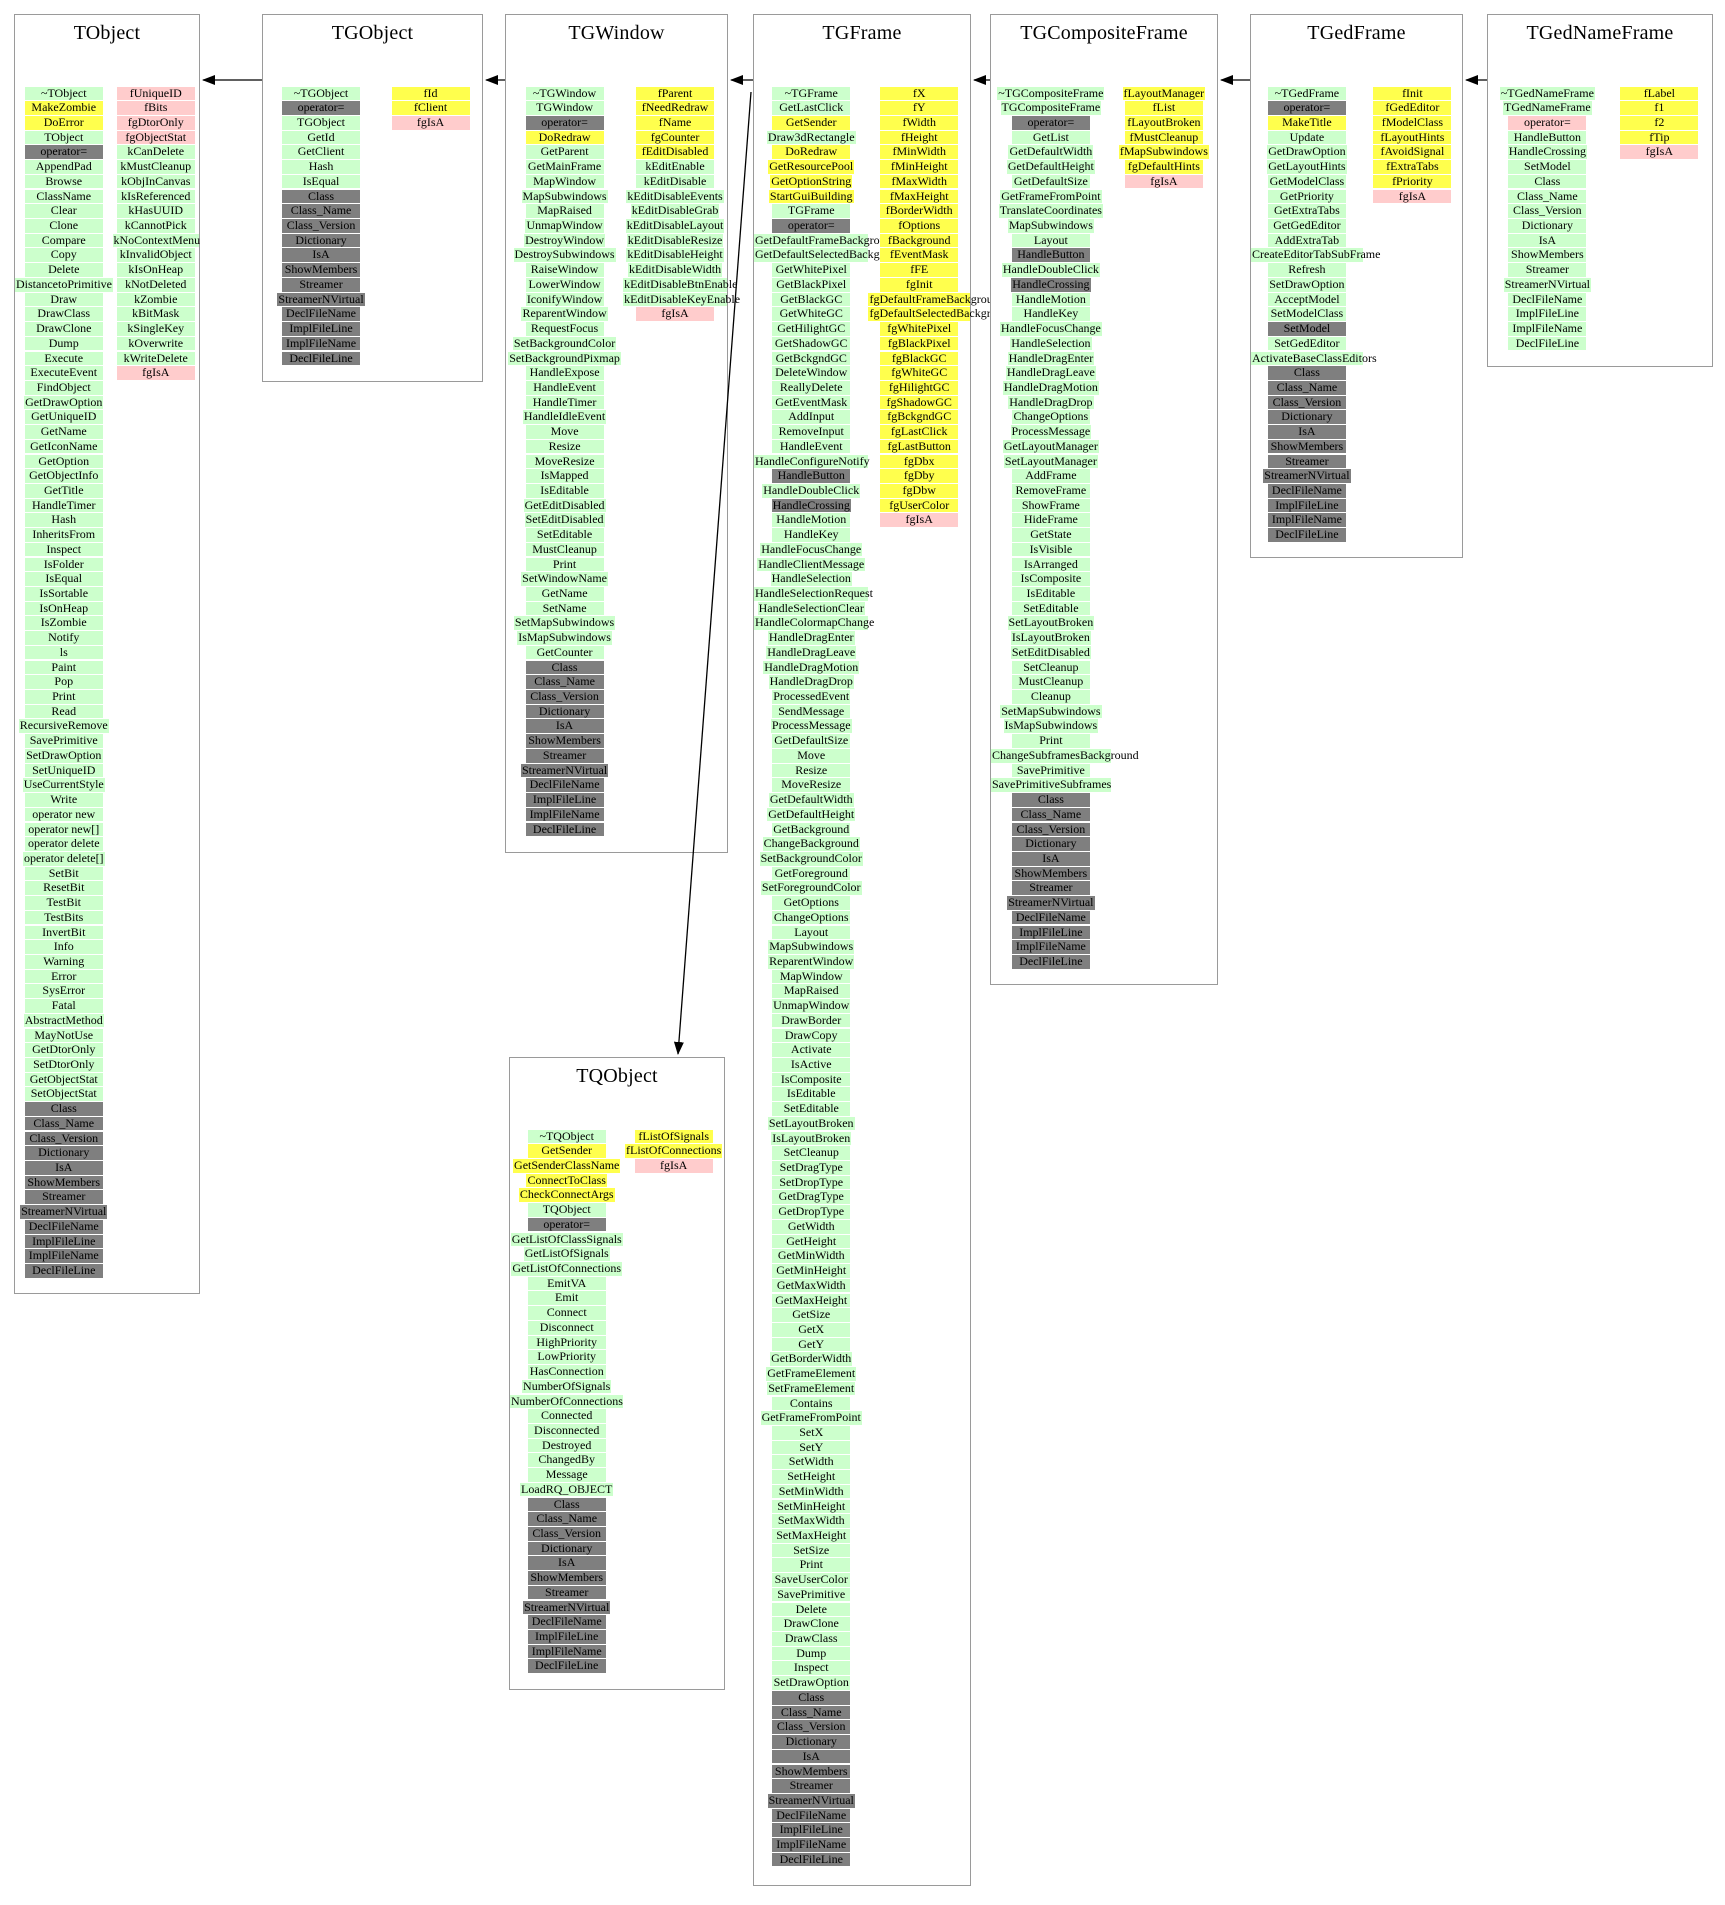  What do you see at coordinates (321, 358) in the screenshot?
I see `method-item: DeclFileLine` at bounding box center [321, 358].